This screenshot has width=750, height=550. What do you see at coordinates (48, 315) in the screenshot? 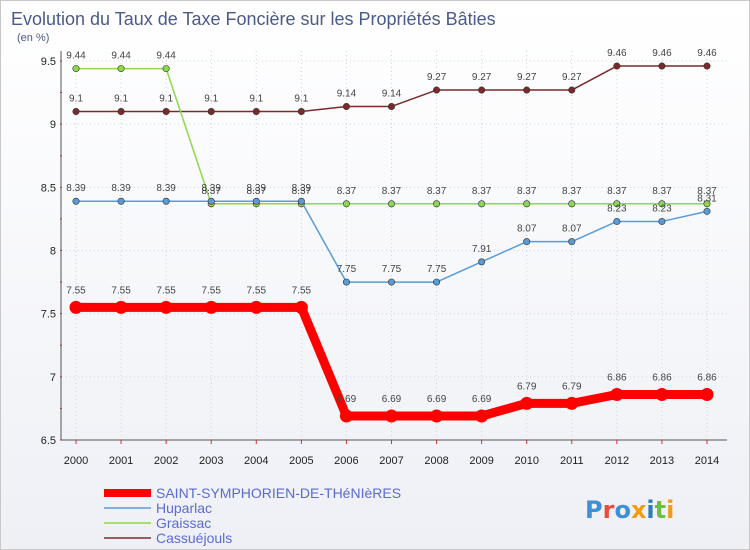
I see `y-tick-label: 7.5` at bounding box center [48, 315].